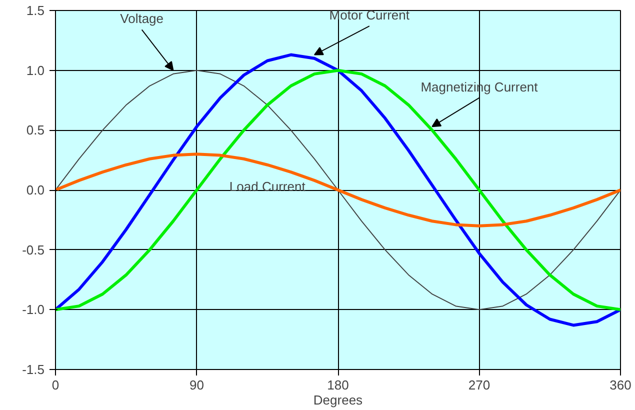 The height and width of the screenshot is (410, 635). Describe the element at coordinates (338, 400) in the screenshot. I see `x-axis-title: Degrees` at that location.